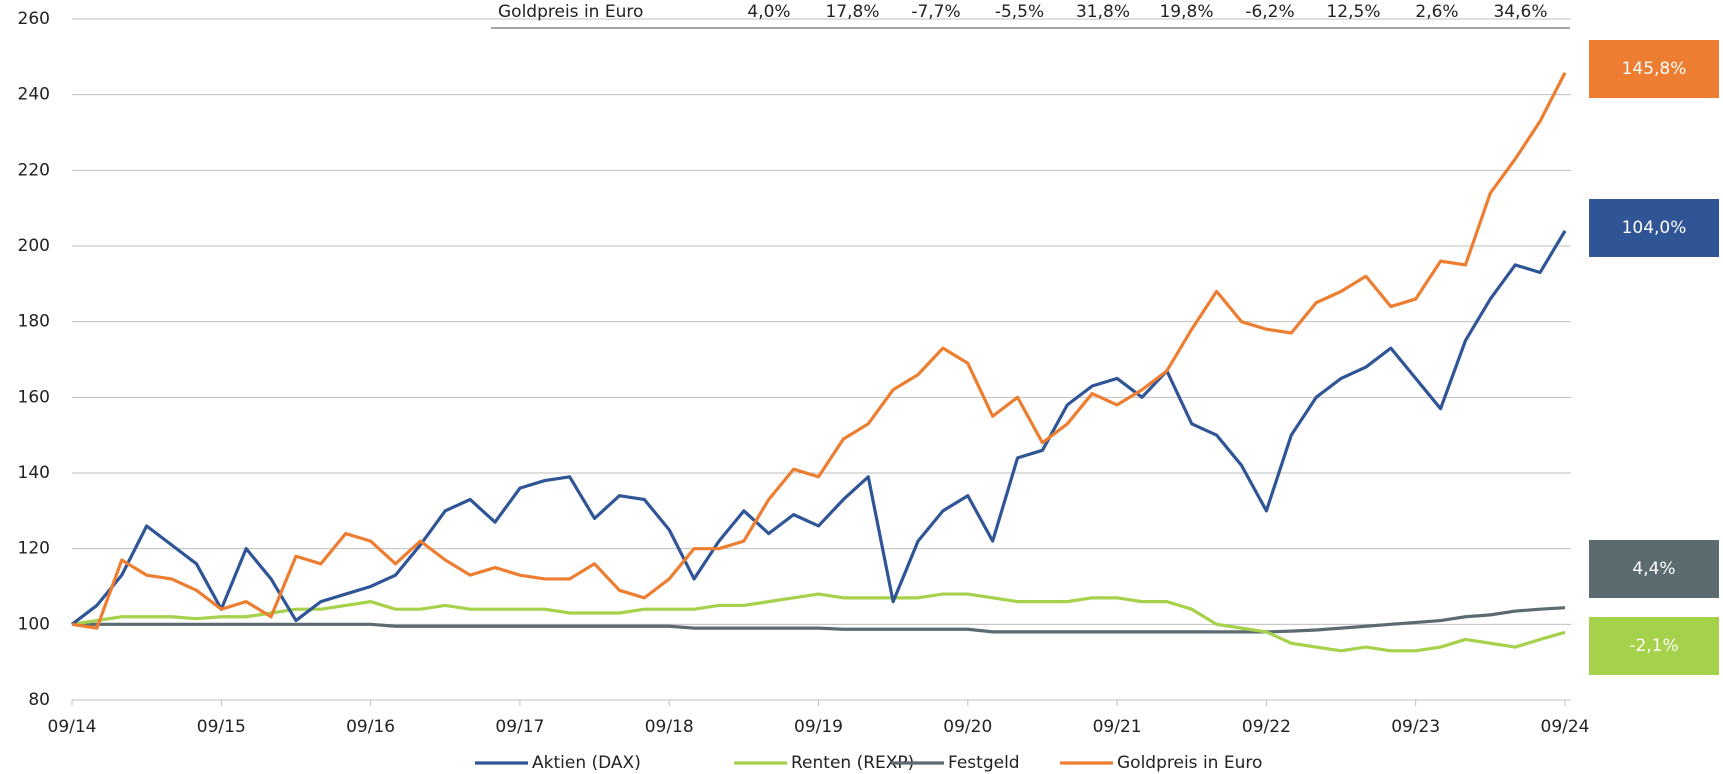 The image size is (1723, 774). Describe the element at coordinates (1436, 12) in the screenshot. I see `table-cell: 2,6%` at that location.